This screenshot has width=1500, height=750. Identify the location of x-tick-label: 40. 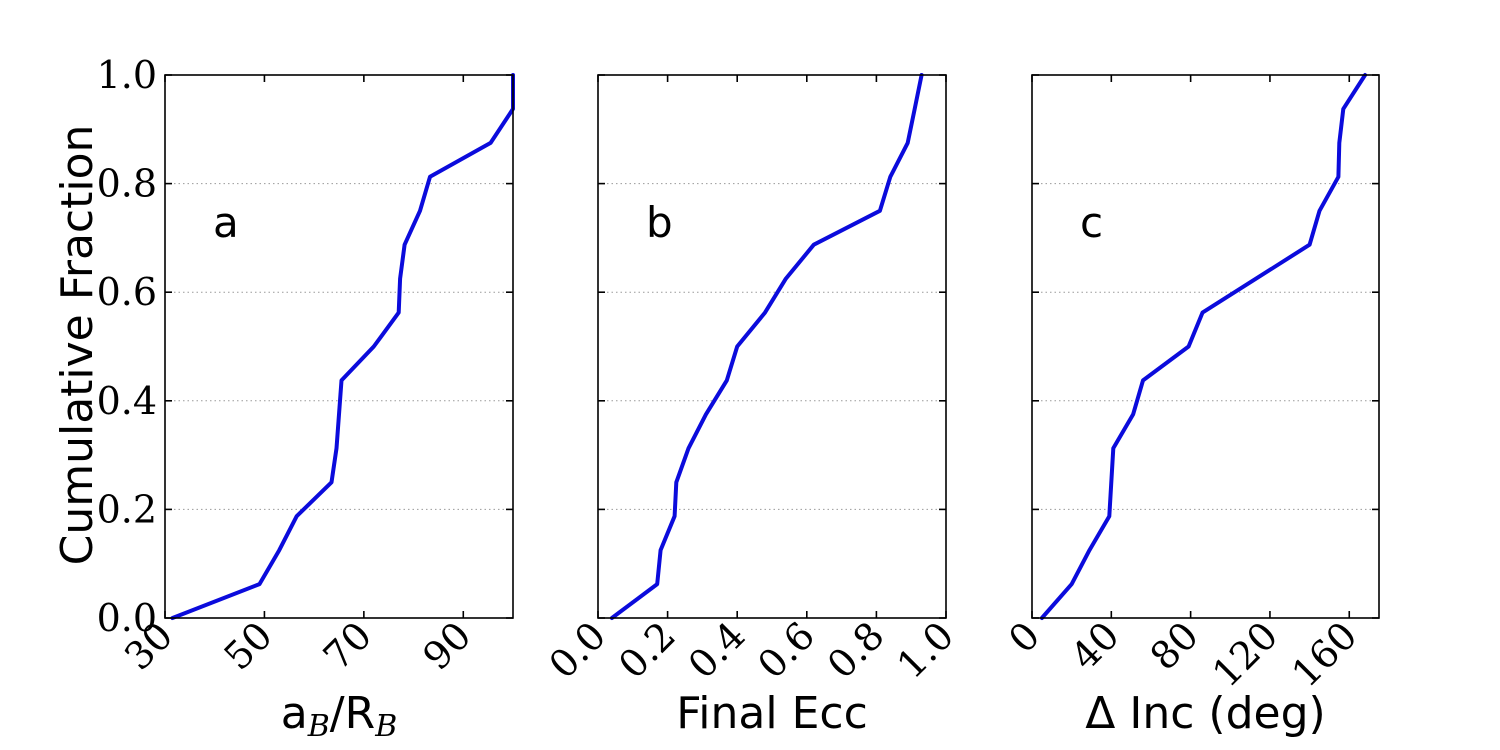
(1094, 645).